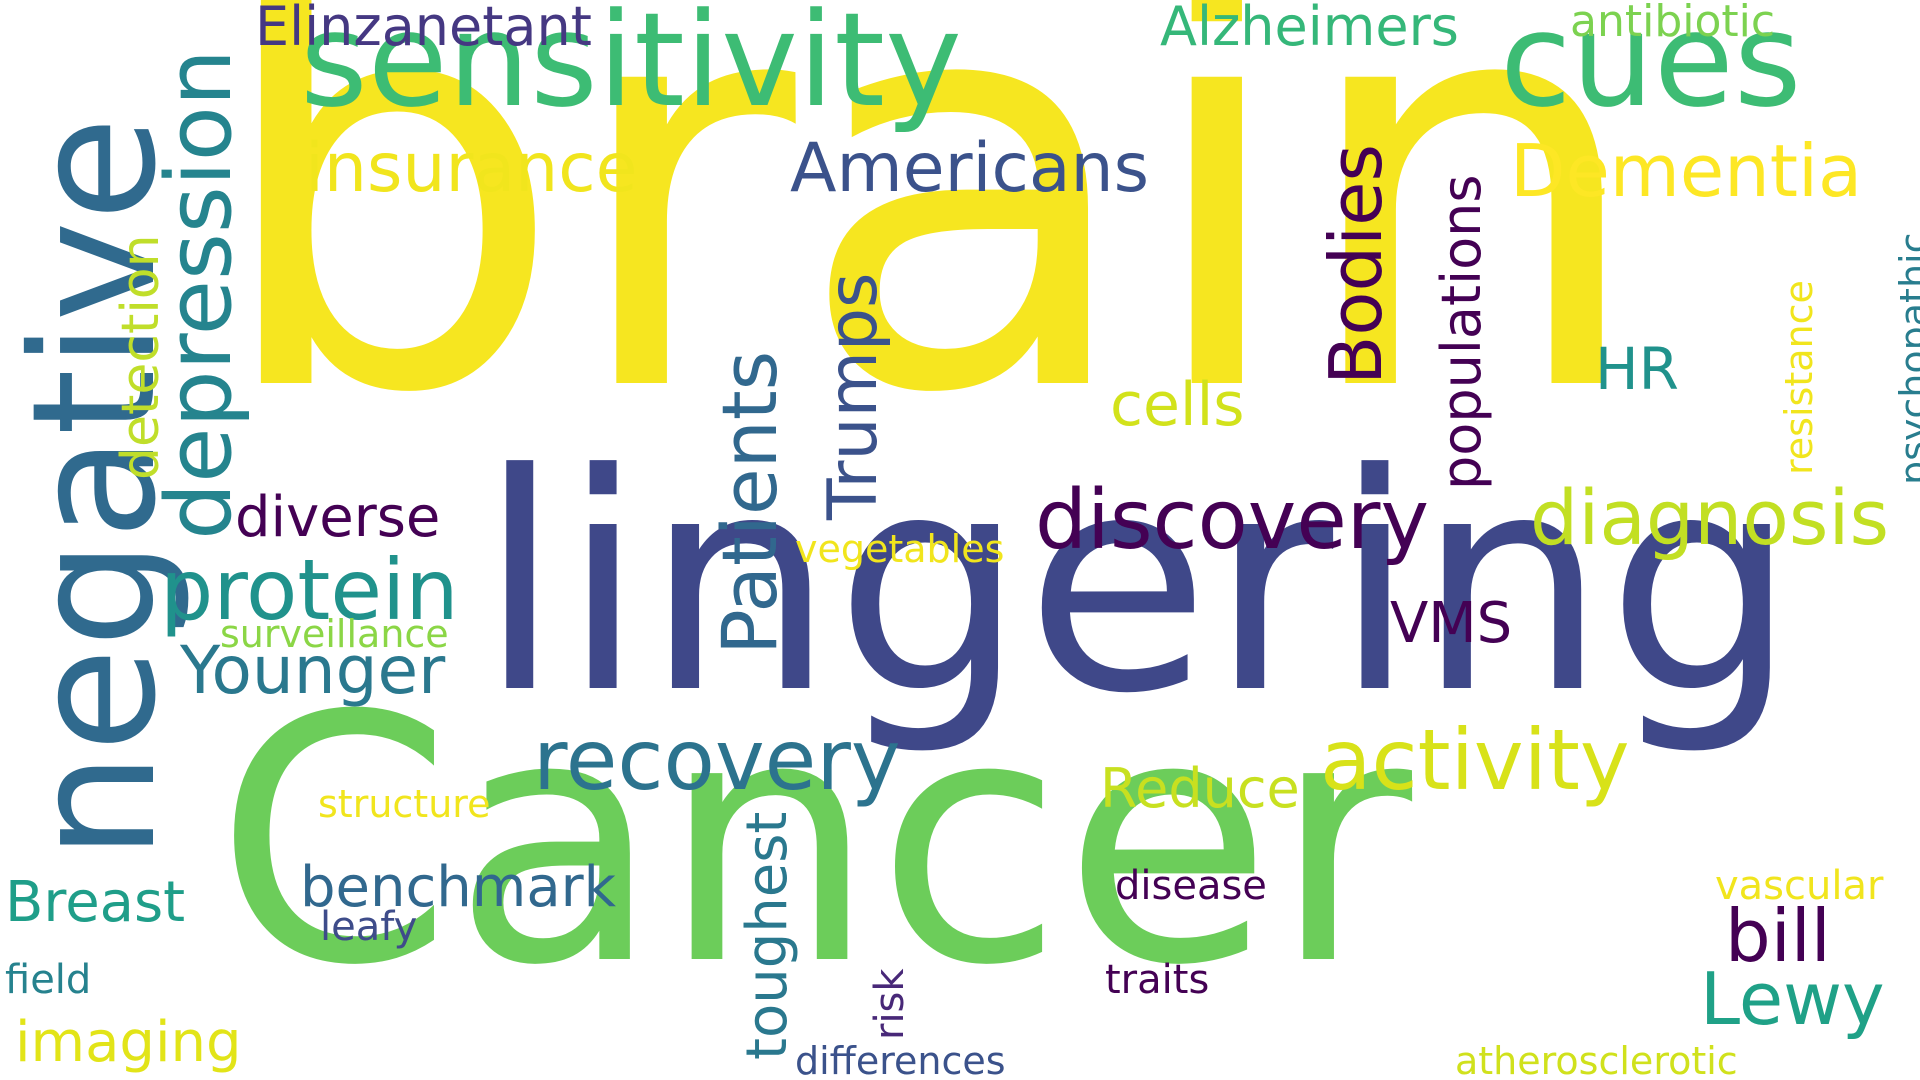  I want to click on word-insurance: insurance, so click(471, 168).